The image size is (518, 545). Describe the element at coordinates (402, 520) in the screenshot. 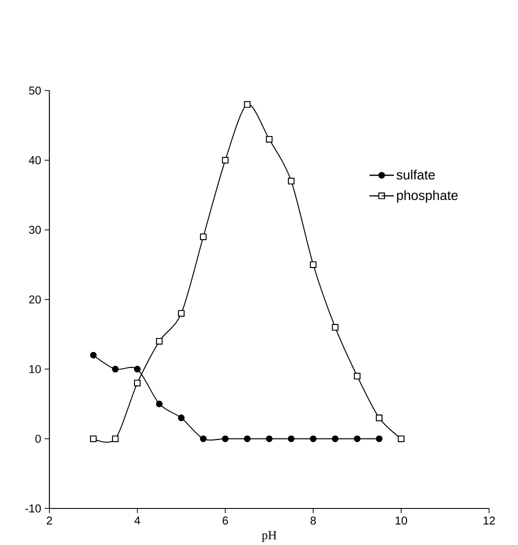

I see `x-tick-label: 10` at that location.